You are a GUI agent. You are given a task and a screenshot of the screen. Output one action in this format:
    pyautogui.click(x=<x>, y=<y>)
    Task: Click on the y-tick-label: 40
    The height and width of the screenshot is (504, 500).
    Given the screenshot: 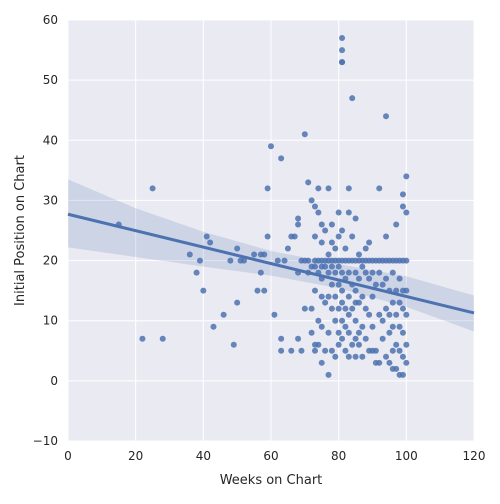 What is the action you would take?
    pyautogui.click(x=50, y=140)
    